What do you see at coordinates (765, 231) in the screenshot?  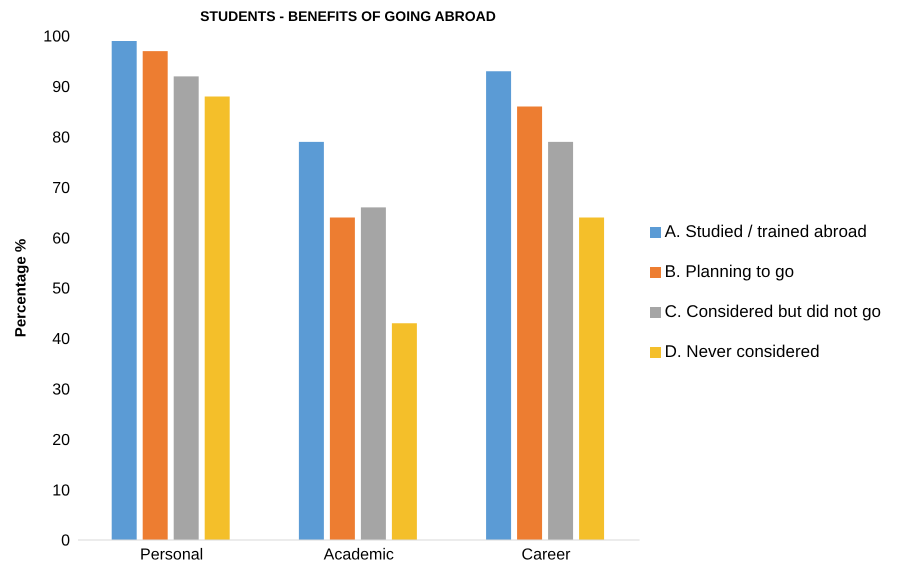 I see `legend-label: A. Studied / trained abroad` at bounding box center [765, 231].